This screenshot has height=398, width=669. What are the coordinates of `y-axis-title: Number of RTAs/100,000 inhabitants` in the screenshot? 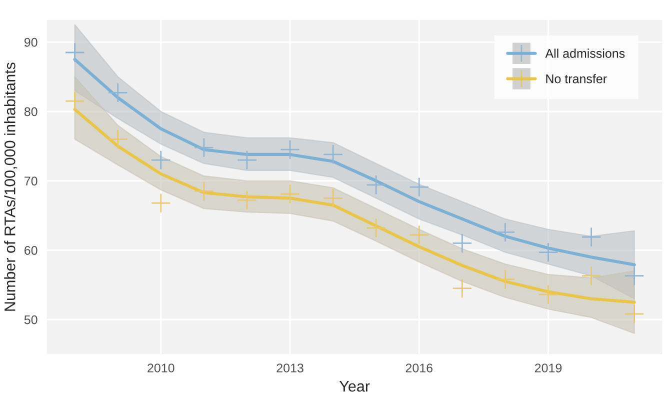 It's located at (11, 186).